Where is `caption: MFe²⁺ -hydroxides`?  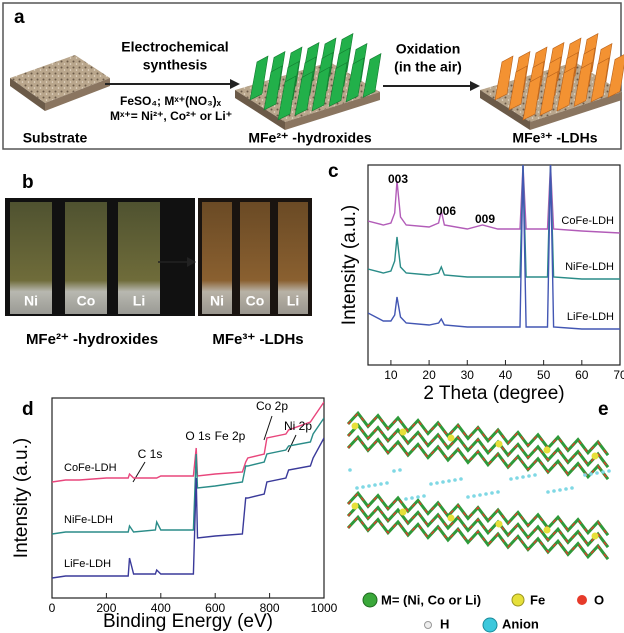
caption: MFe²⁺ -hydroxides is located at coordinates (92, 339).